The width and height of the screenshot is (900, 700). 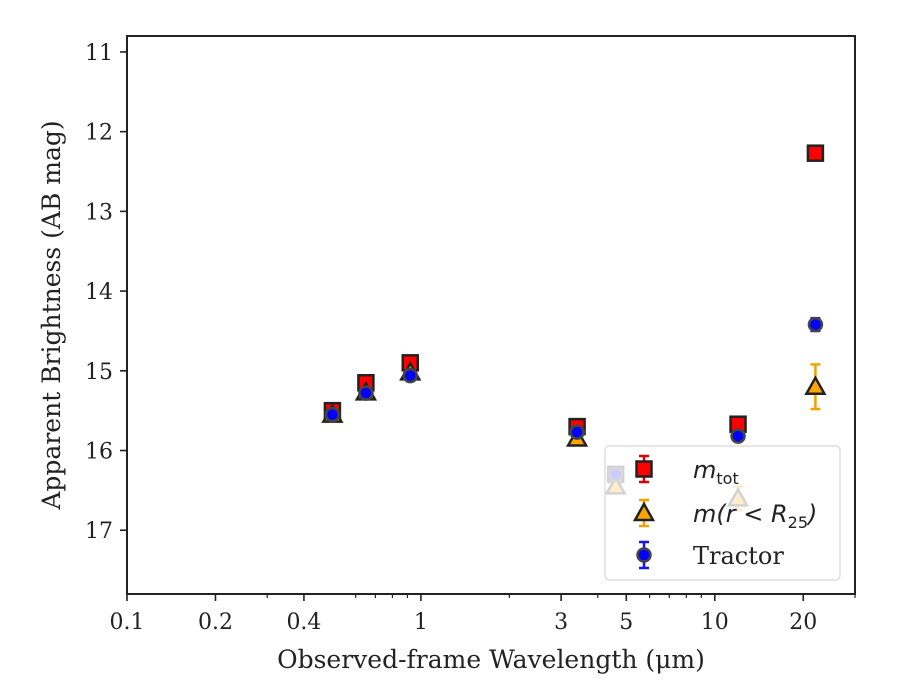 I want to click on y-tick-label: 11, so click(x=99, y=53).